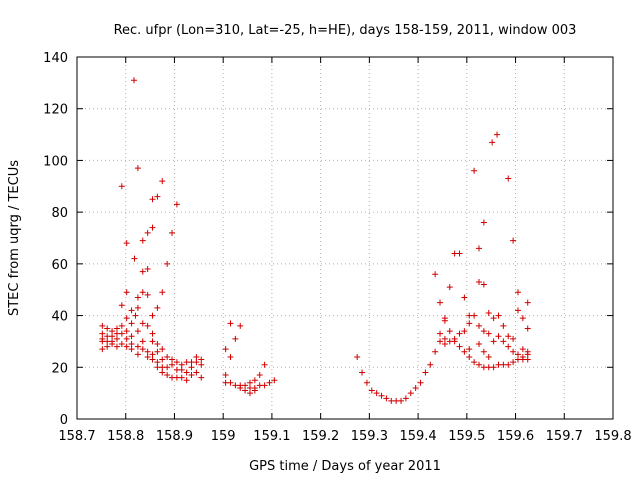 The height and width of the screenshot is (480, 640). What do you see at coordinates (466, 436) in the screenshot?
I see `x-tick-label: 159.5` at bounding box center [466, 436].